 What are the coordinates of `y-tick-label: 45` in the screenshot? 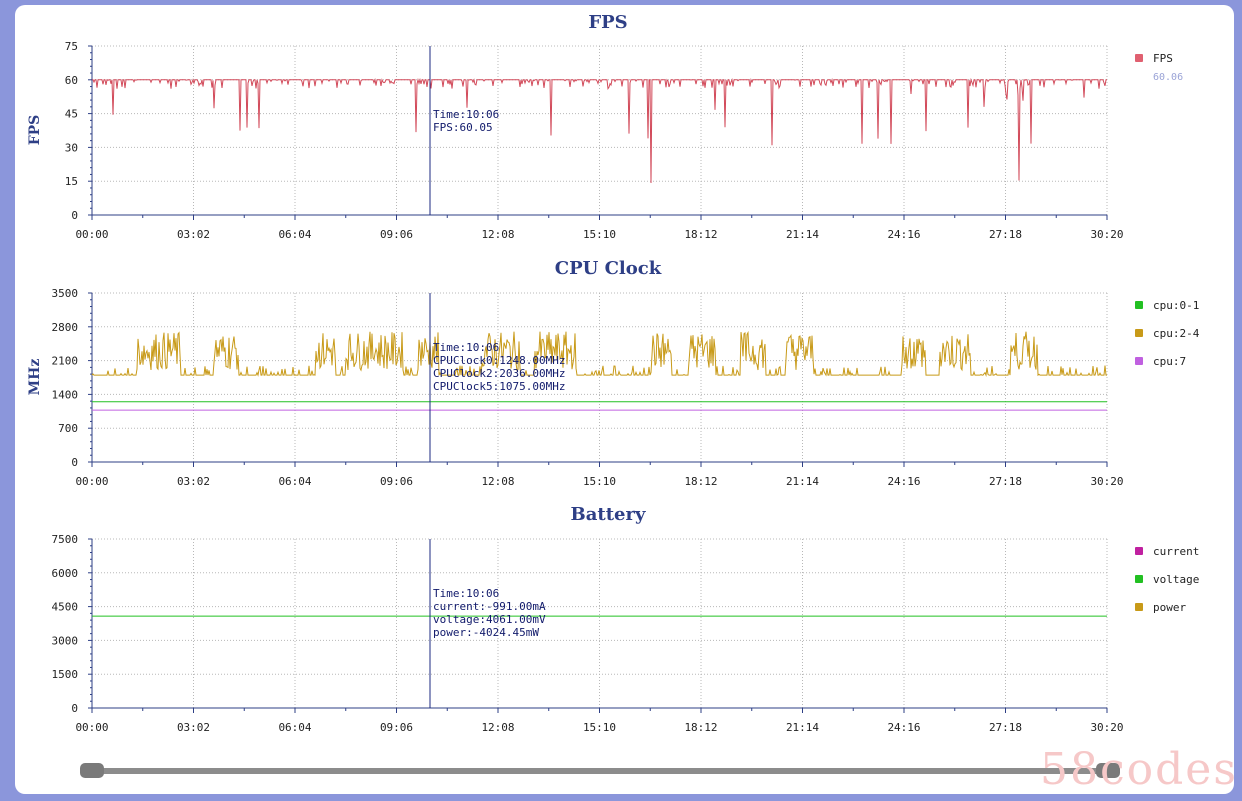 It's located at (71, 114).